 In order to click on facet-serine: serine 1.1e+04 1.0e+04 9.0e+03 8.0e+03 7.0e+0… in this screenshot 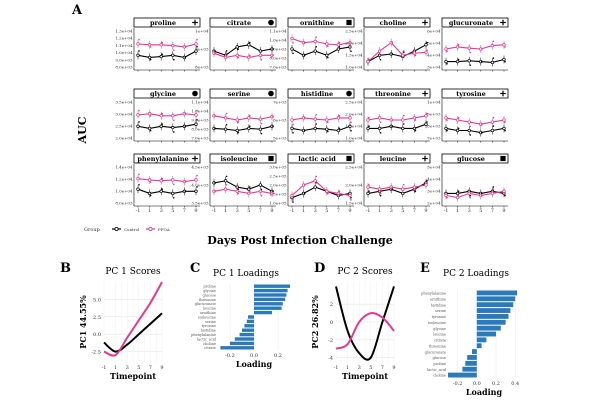, I will do `click(234, 115)`.